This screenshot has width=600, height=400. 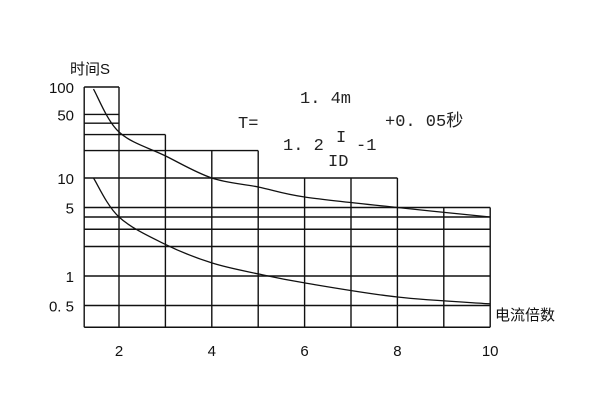 What do you see at coordinates (70, 277) in the screenshot?
I see `y-tick-label: 1` at bounding box center [70, 277].